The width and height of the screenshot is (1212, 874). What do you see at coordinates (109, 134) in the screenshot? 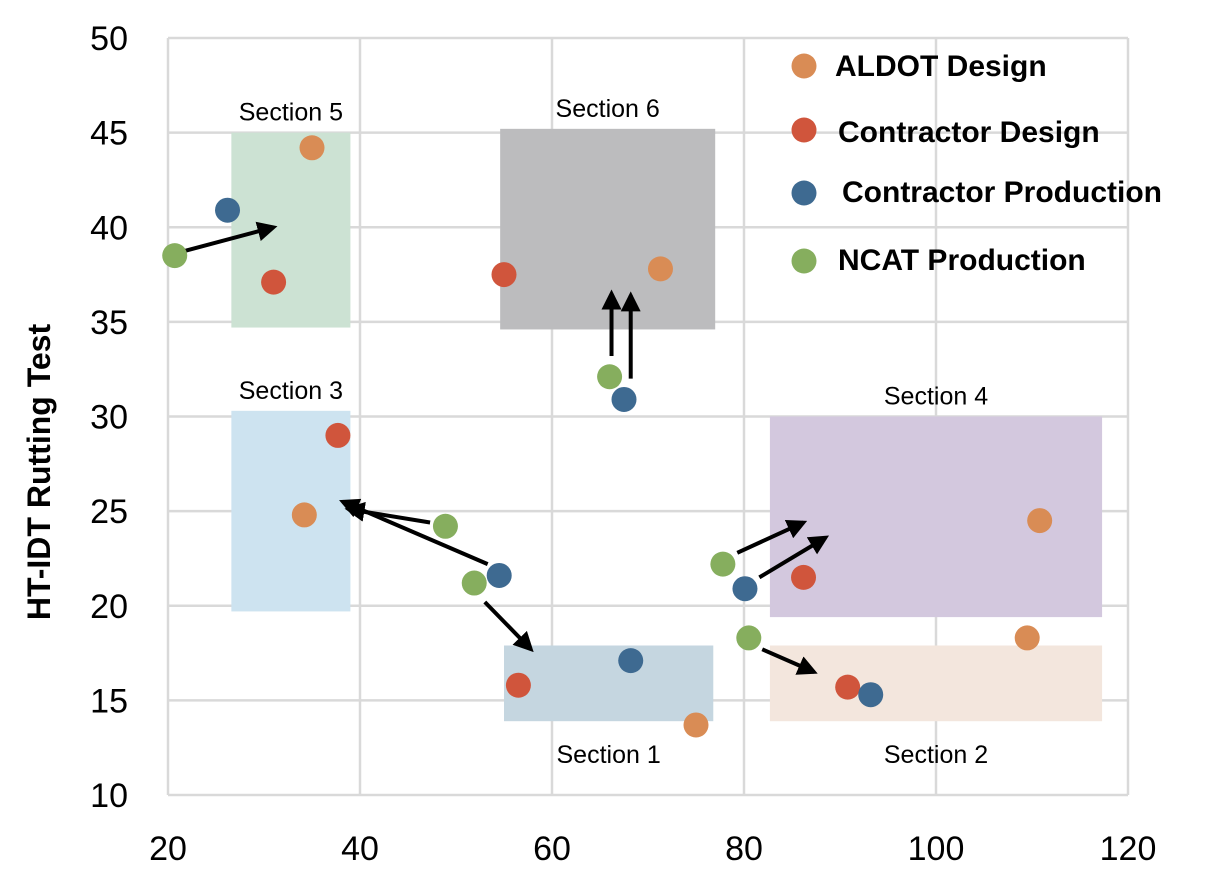
I see `y-tick-label-7: 45` at bounding box center [109, 134].